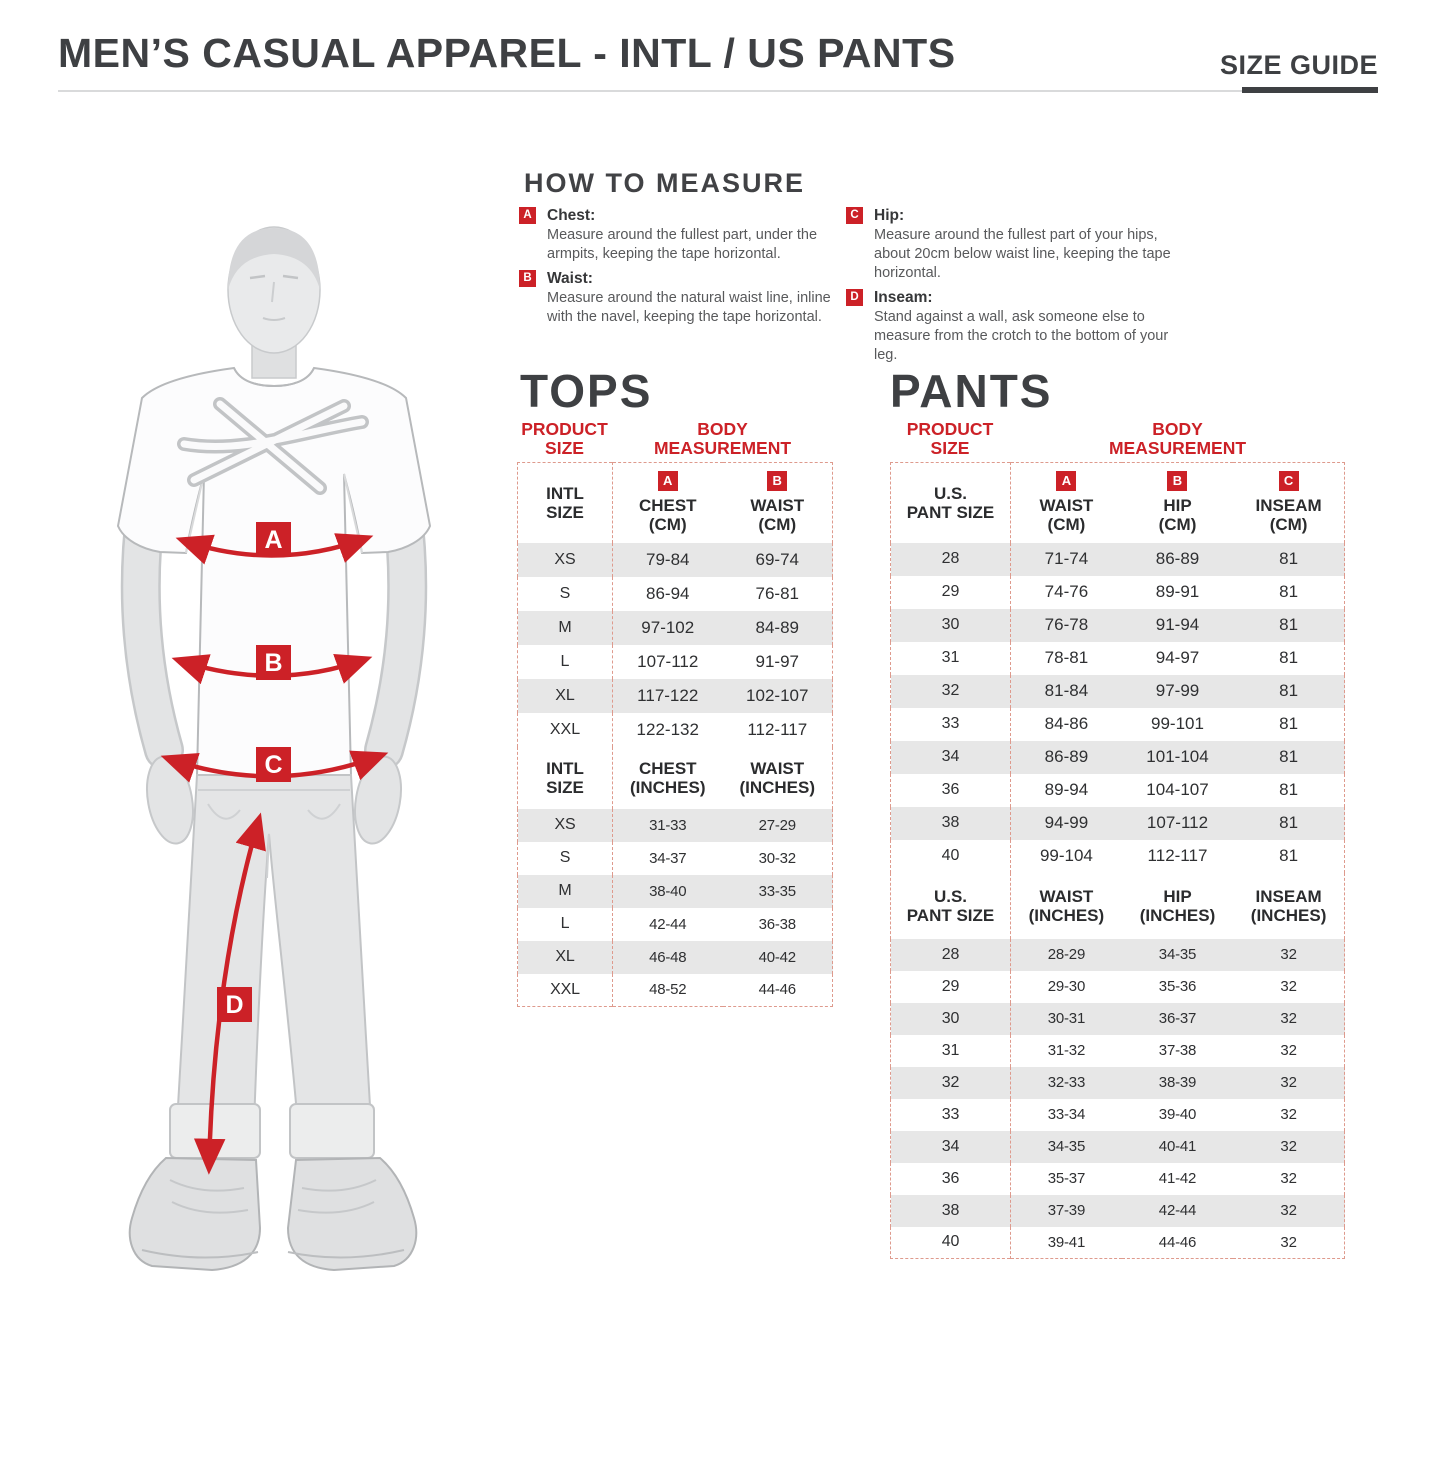 This screenshot has height=1471, width=1440. I want to click on table-cell: 84-86, so click(1066, 723).